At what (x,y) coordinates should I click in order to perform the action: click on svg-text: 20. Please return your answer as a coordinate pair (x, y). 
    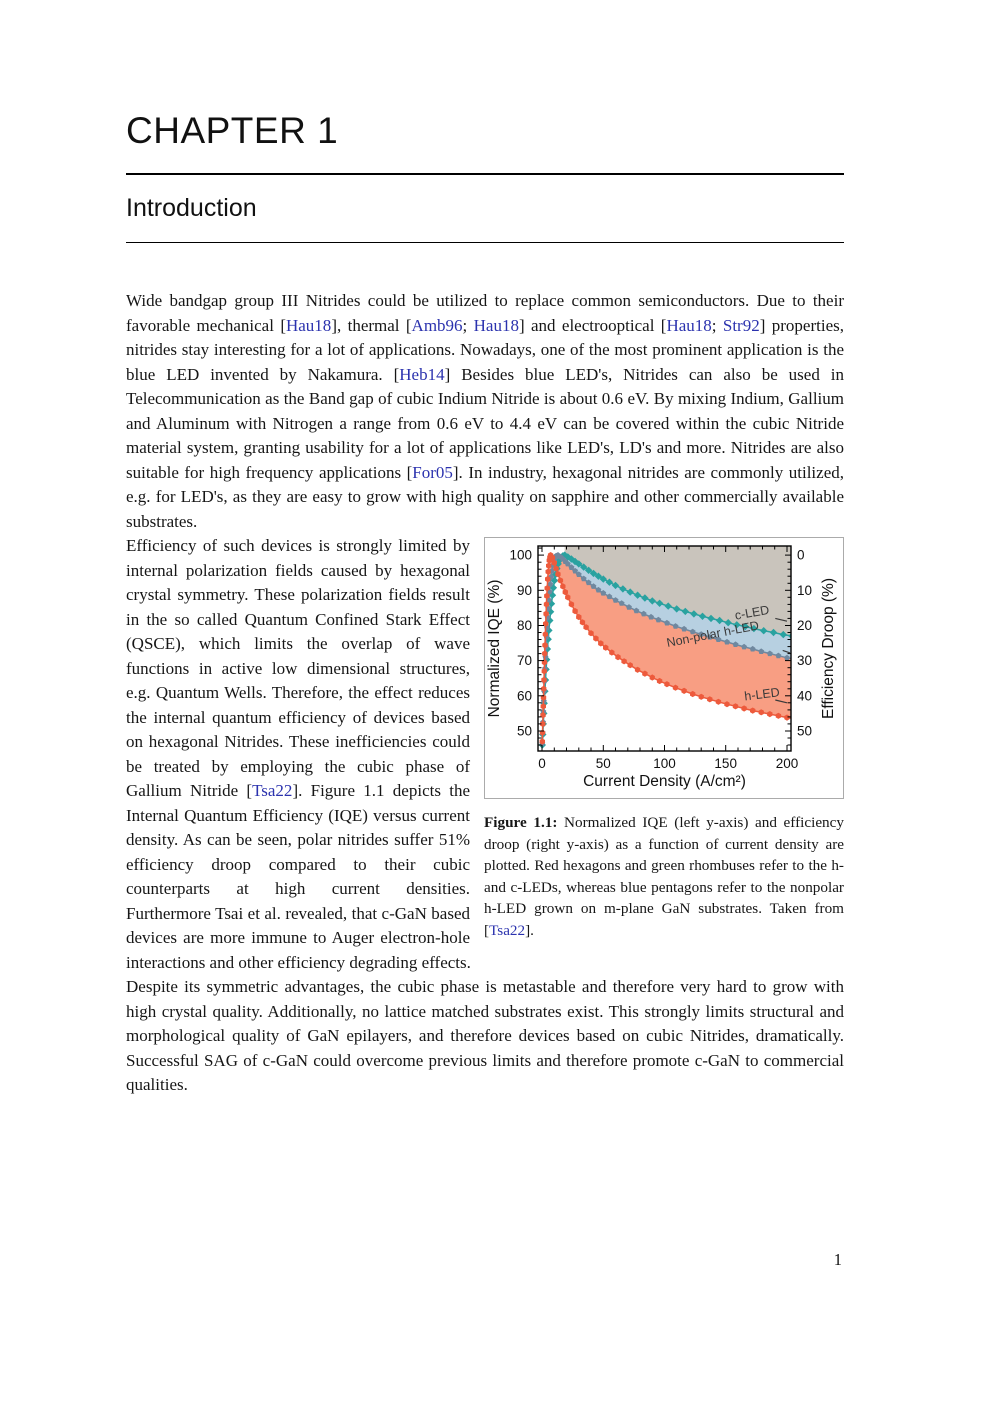
    Looking at the image, I should click on (804, 625).